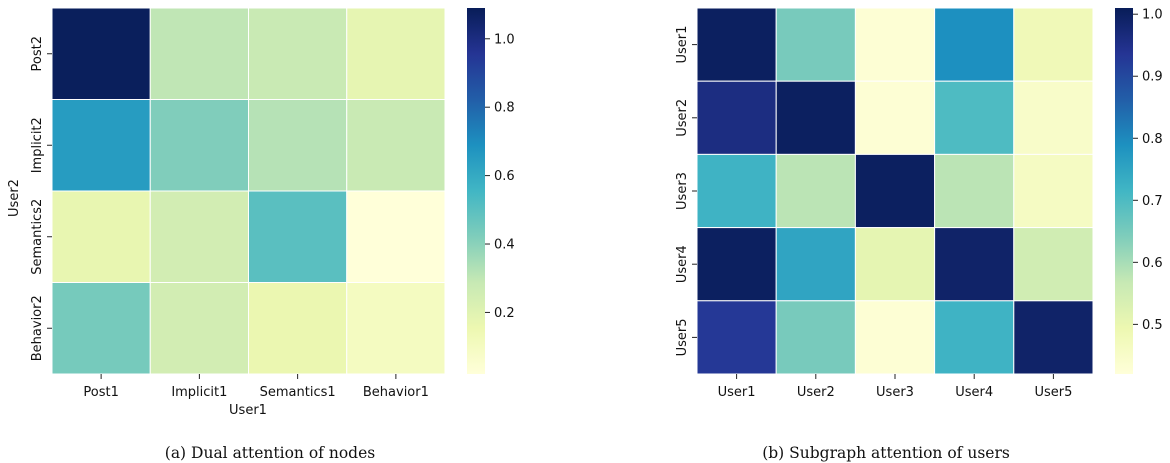 The image size is (1170, 463). I want to click on heatmap-cell-r1-c4, so click(1053, 117).